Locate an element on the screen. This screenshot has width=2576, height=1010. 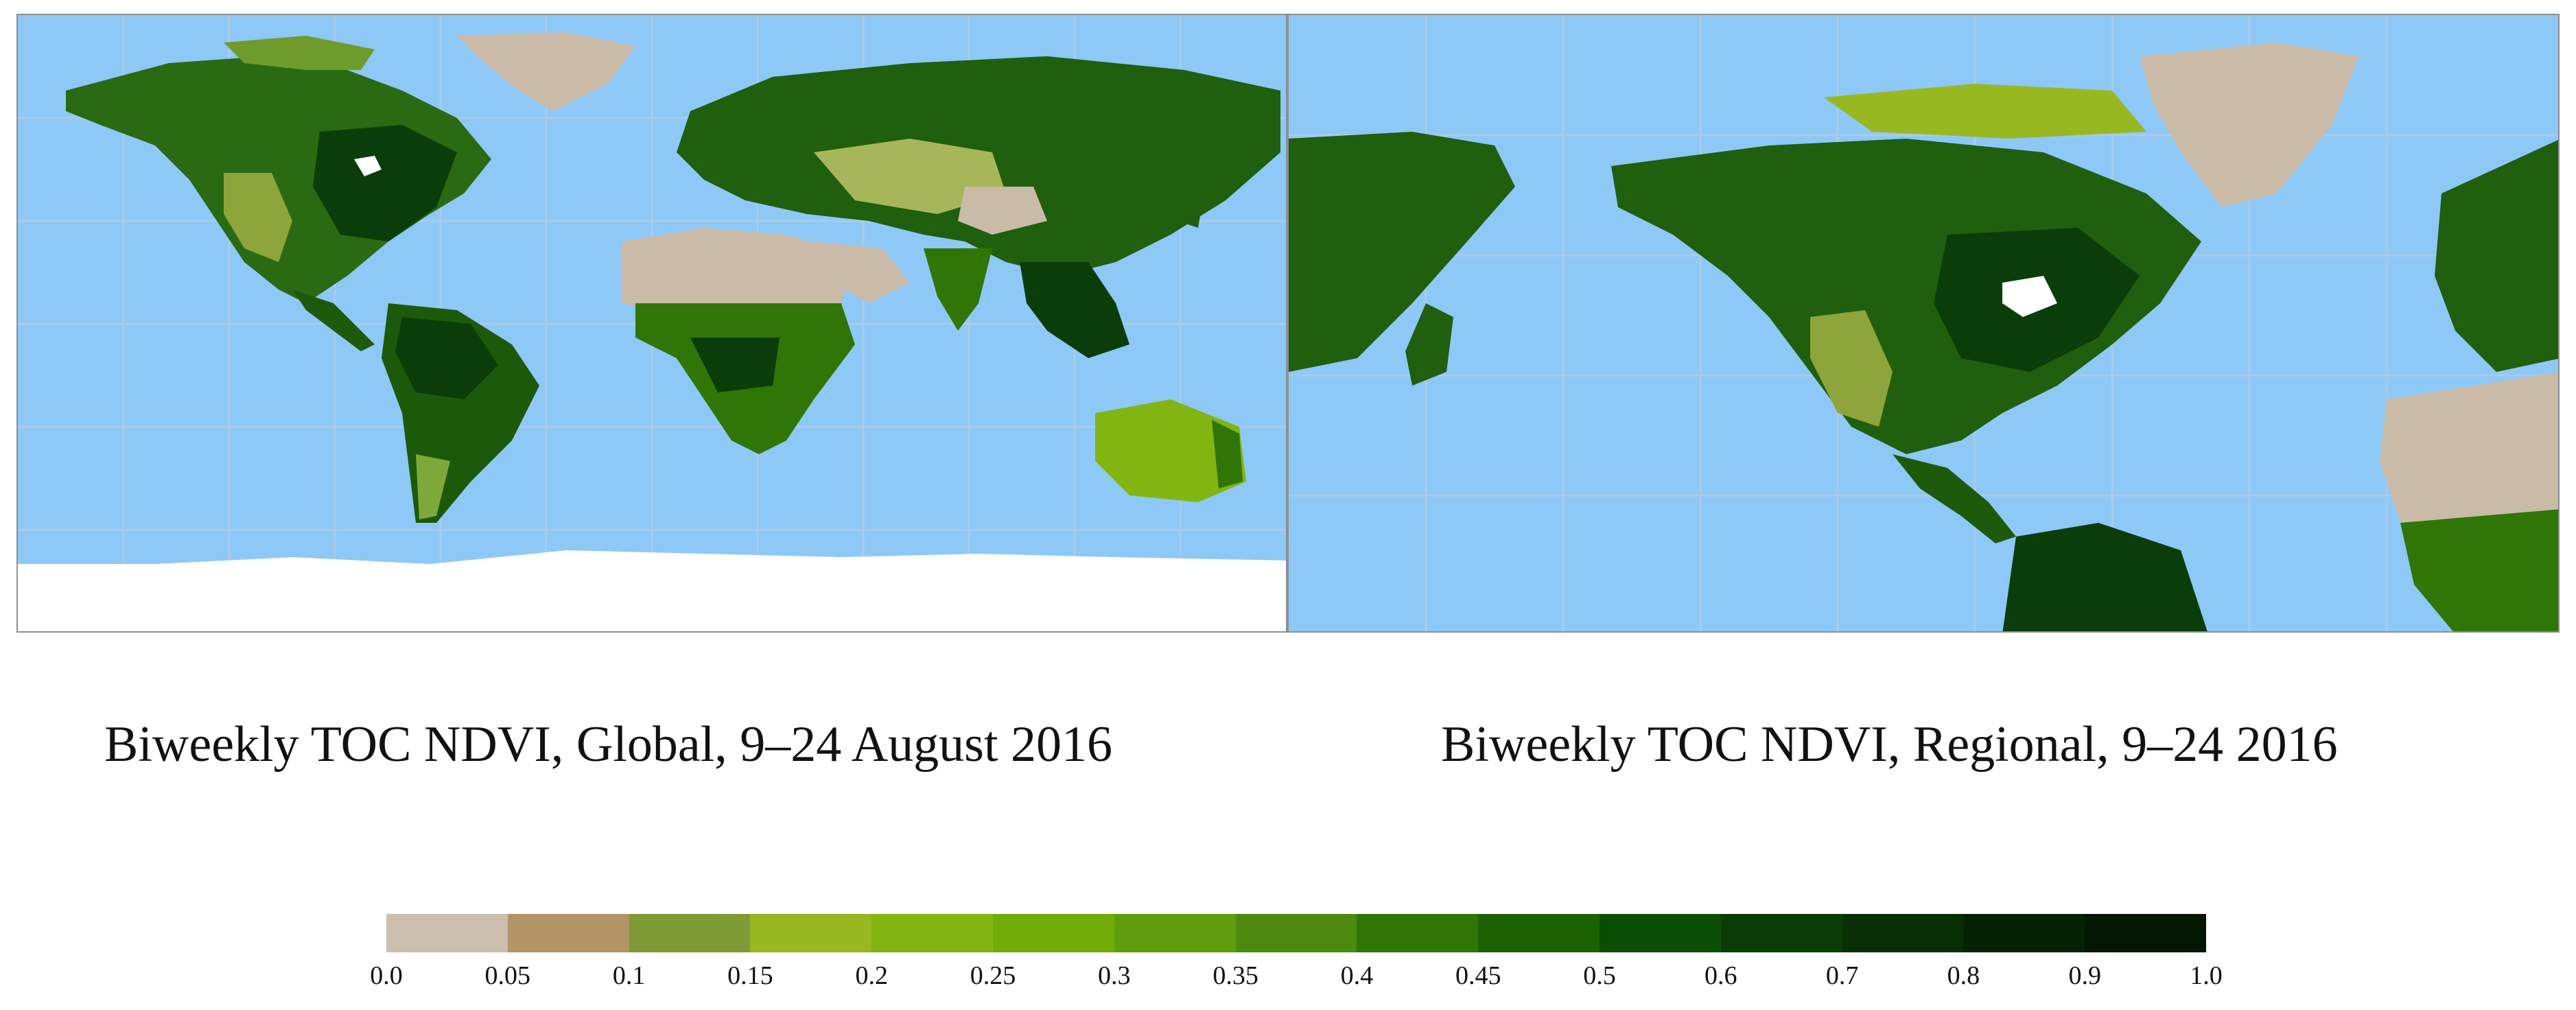
india is located at coordinates (958, 289).